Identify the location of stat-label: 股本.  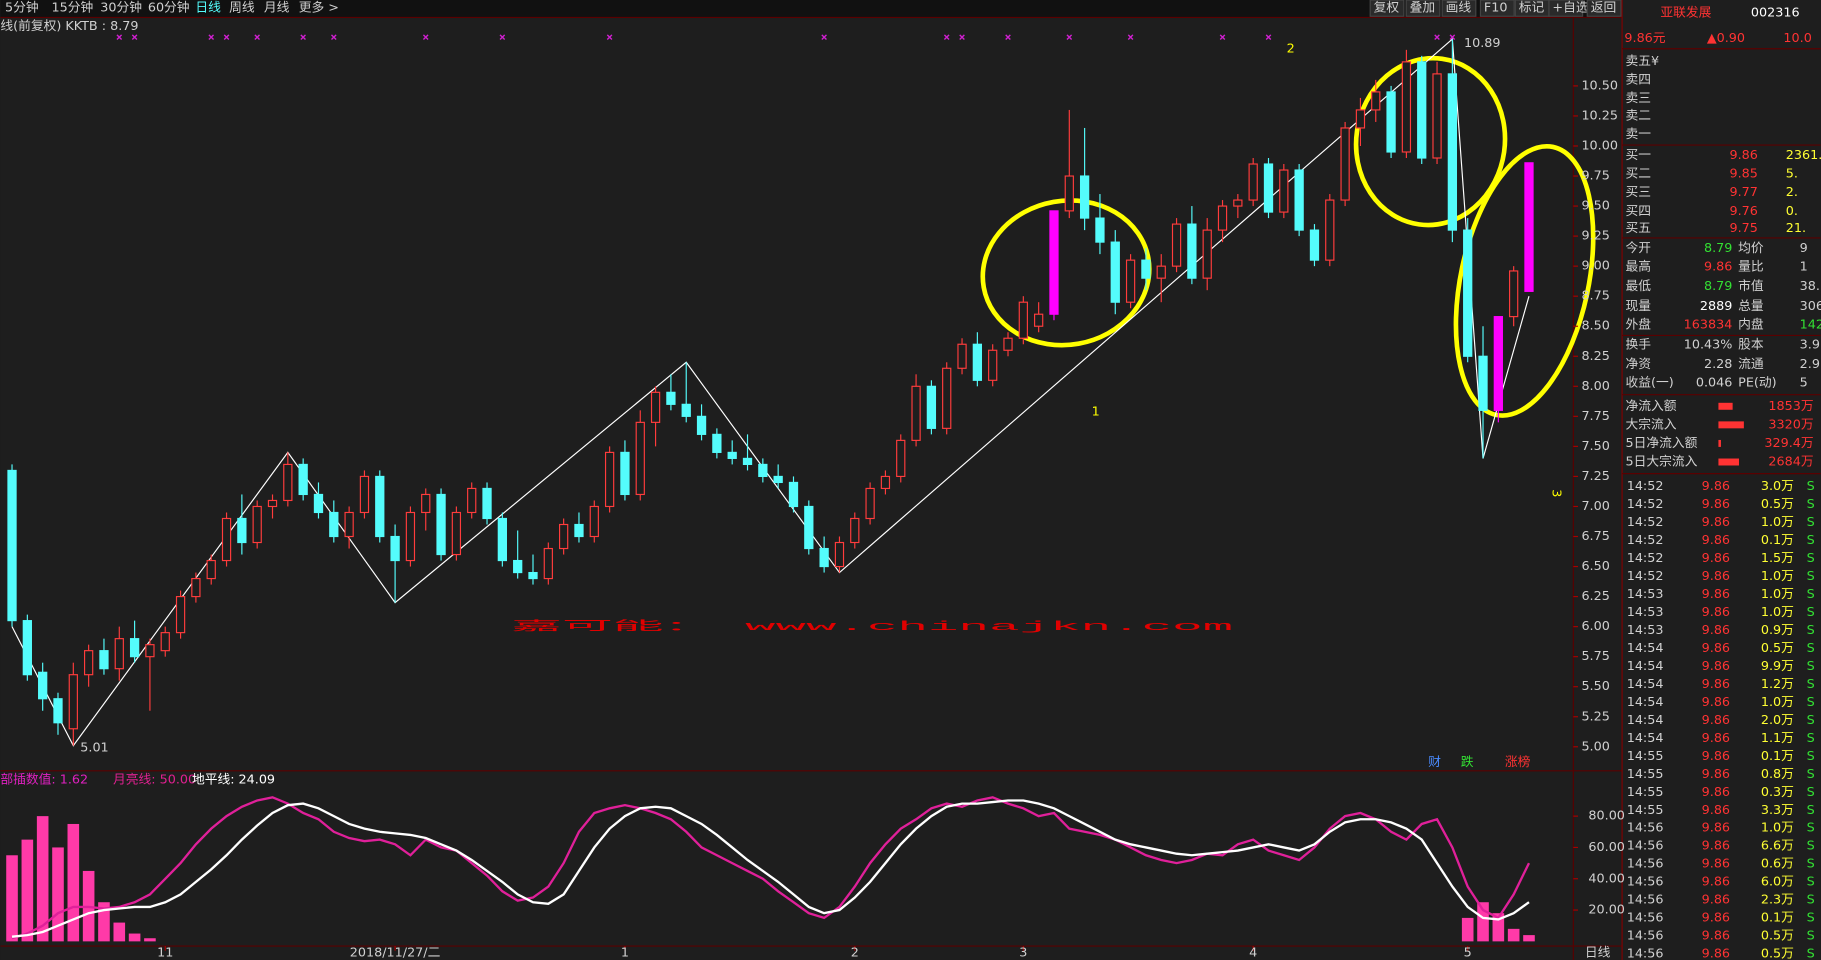
(1751, 344).